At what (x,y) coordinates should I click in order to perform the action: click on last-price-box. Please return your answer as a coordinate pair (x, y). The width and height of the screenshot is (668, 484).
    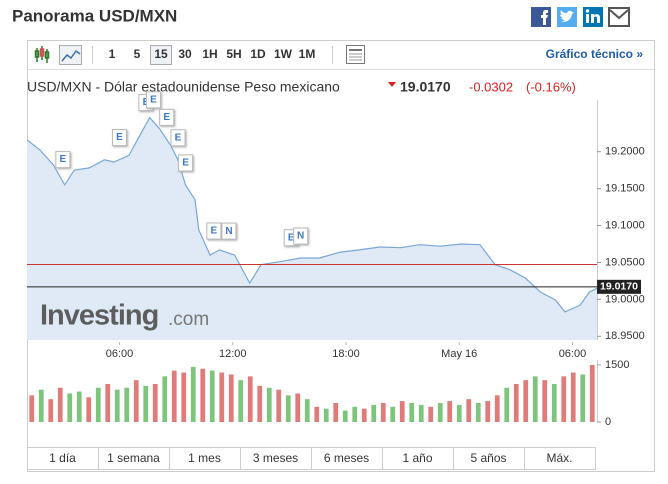
    Looking at the image, I should click on (619, 286).